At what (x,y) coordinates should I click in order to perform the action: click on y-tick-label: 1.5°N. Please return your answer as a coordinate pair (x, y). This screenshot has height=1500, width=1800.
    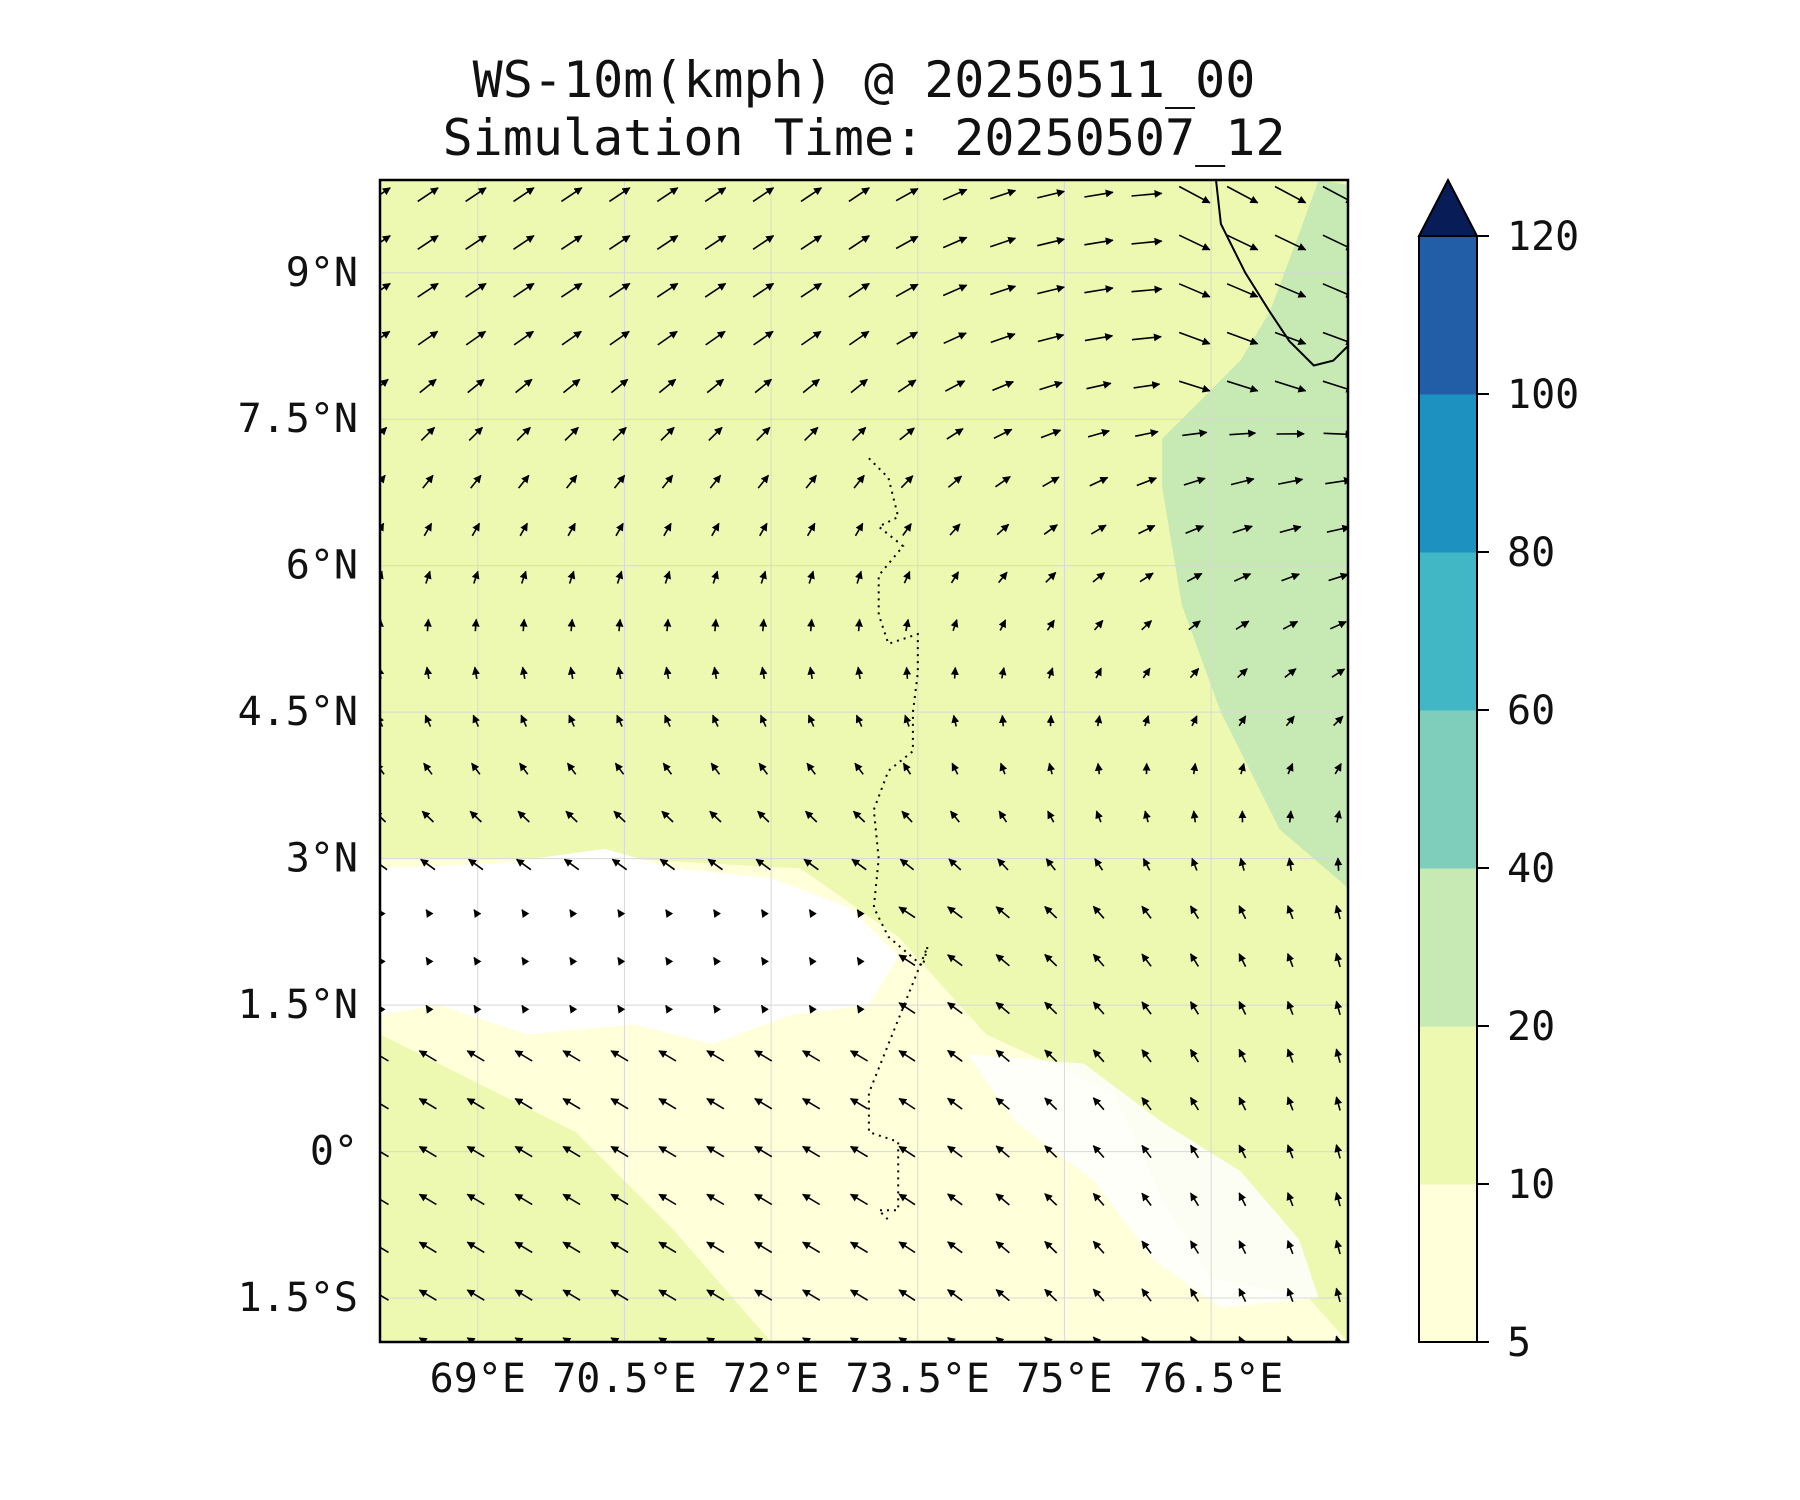
    Looking at the image, I should click on (298, 1005).